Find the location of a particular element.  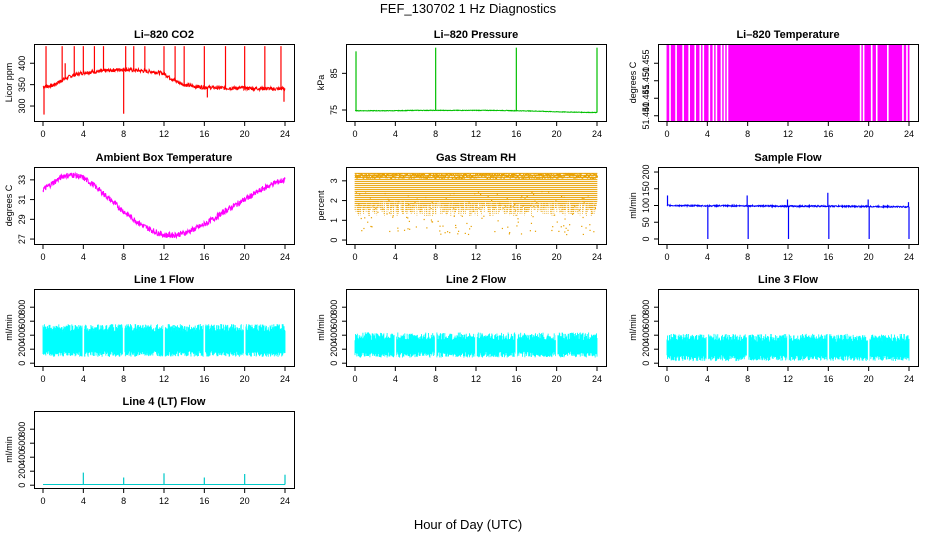

pressure-ytick-label: 85 is located at coordinates (334, 73).